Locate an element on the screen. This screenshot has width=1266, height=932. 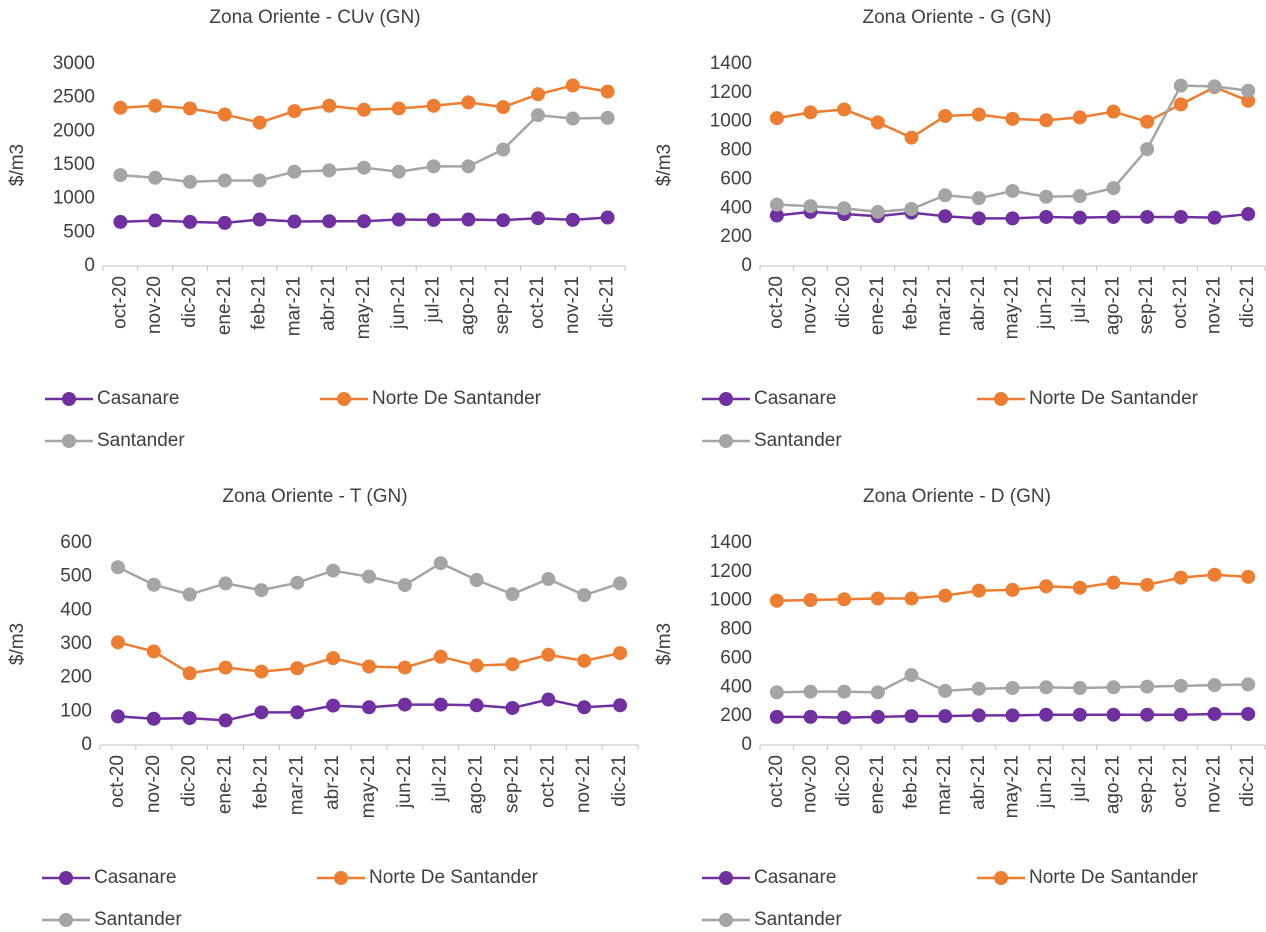
x-tick-label: nov-20 is located at coordinates (810, 784).